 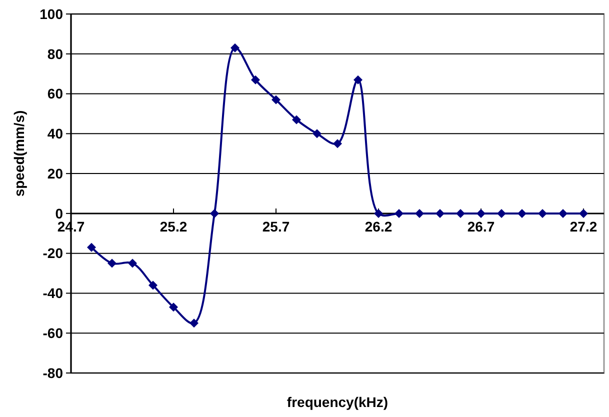 I want to click on y-axis-title: speed(mm/s), so click(x=19, y=153).